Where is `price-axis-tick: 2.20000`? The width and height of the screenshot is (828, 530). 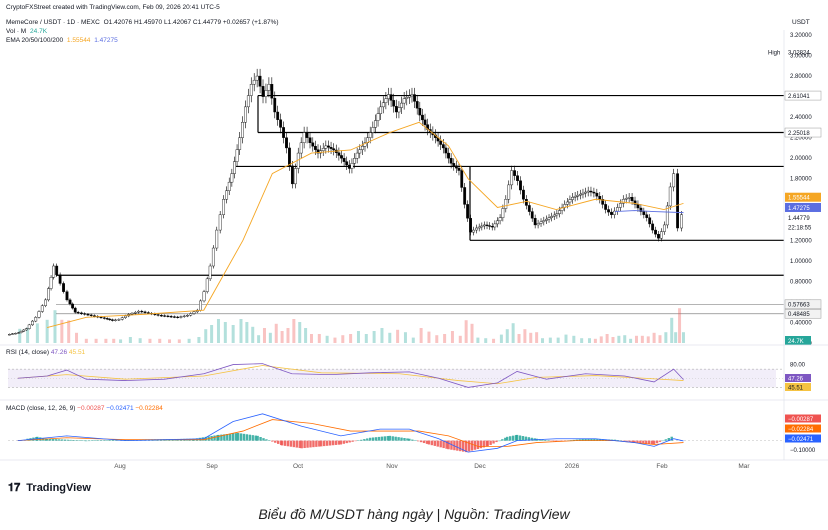 price-axis-tick: 2.20000 is located at coordinates (801, 139).